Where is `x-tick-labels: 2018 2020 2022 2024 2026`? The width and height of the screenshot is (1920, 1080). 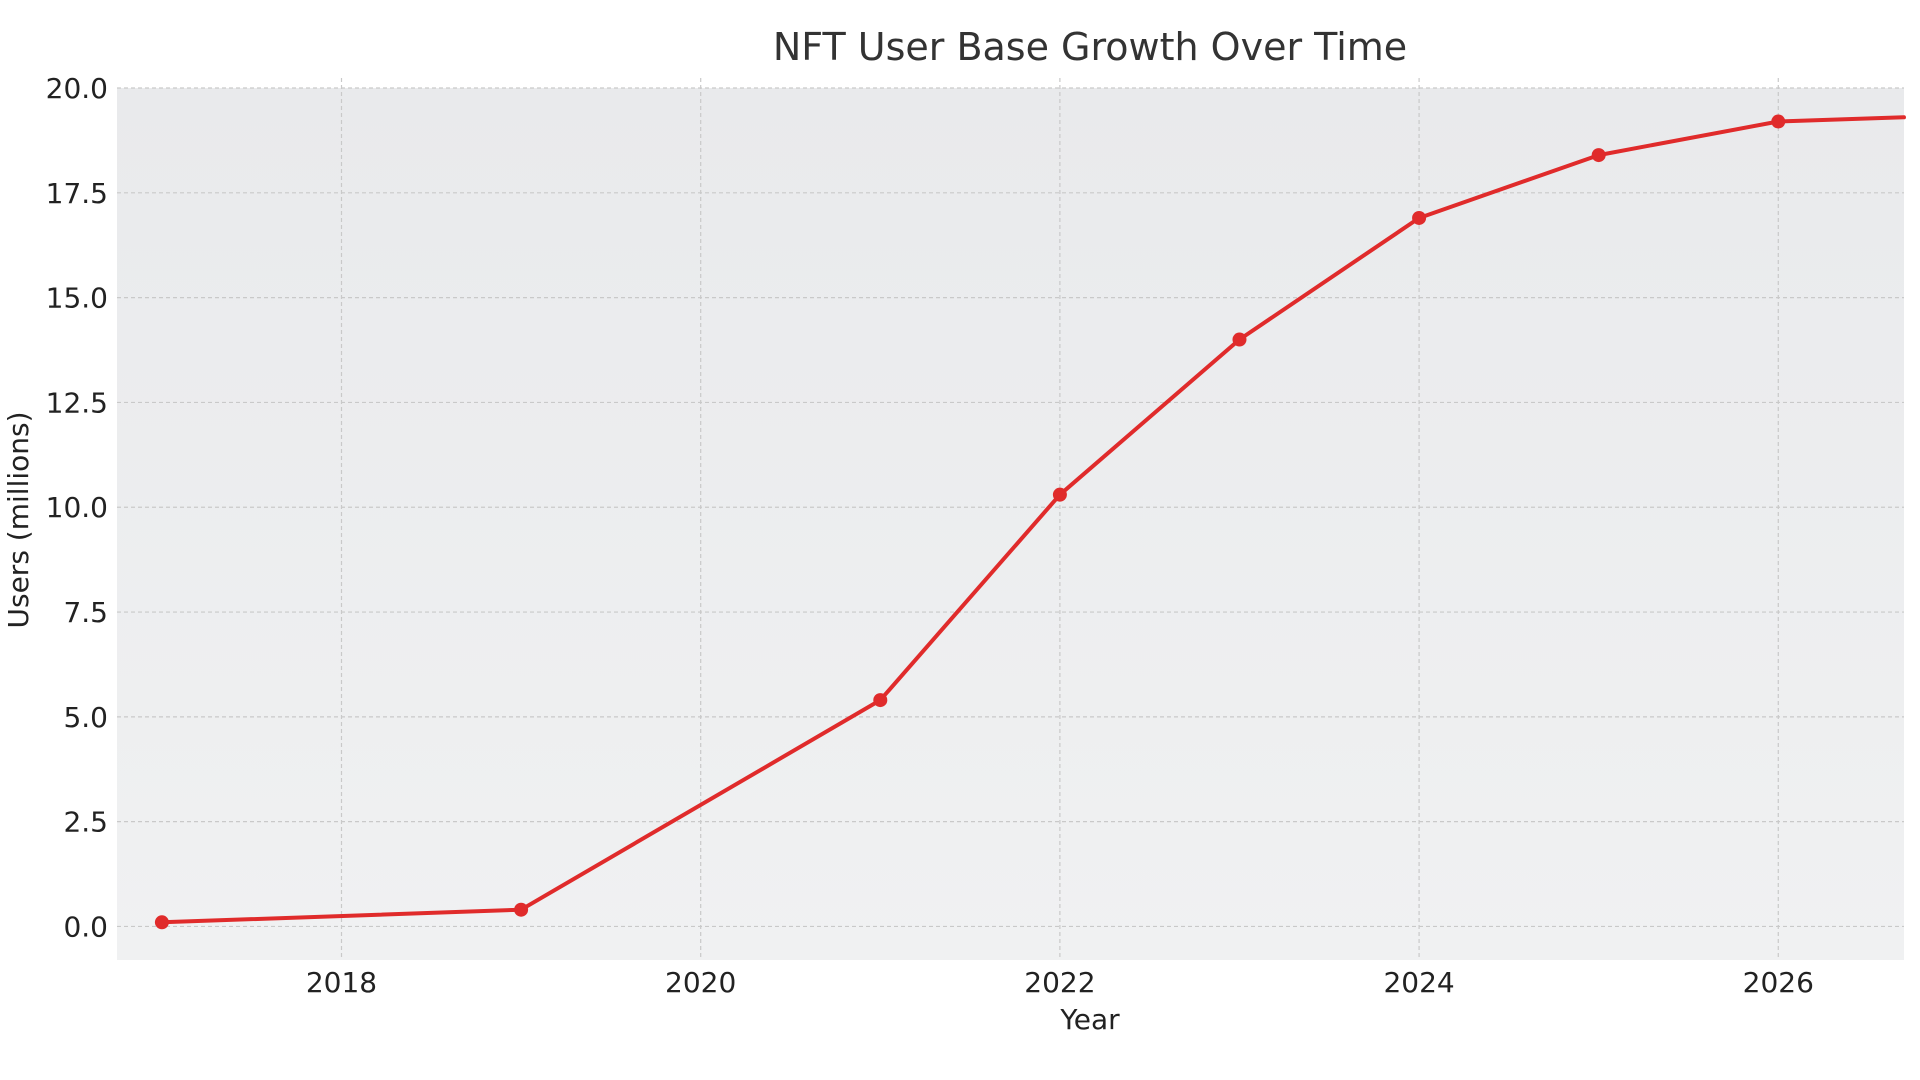
x-tick-labels: 2018 2020 2022 2024 2026 is located at coordinates (1060, 982).